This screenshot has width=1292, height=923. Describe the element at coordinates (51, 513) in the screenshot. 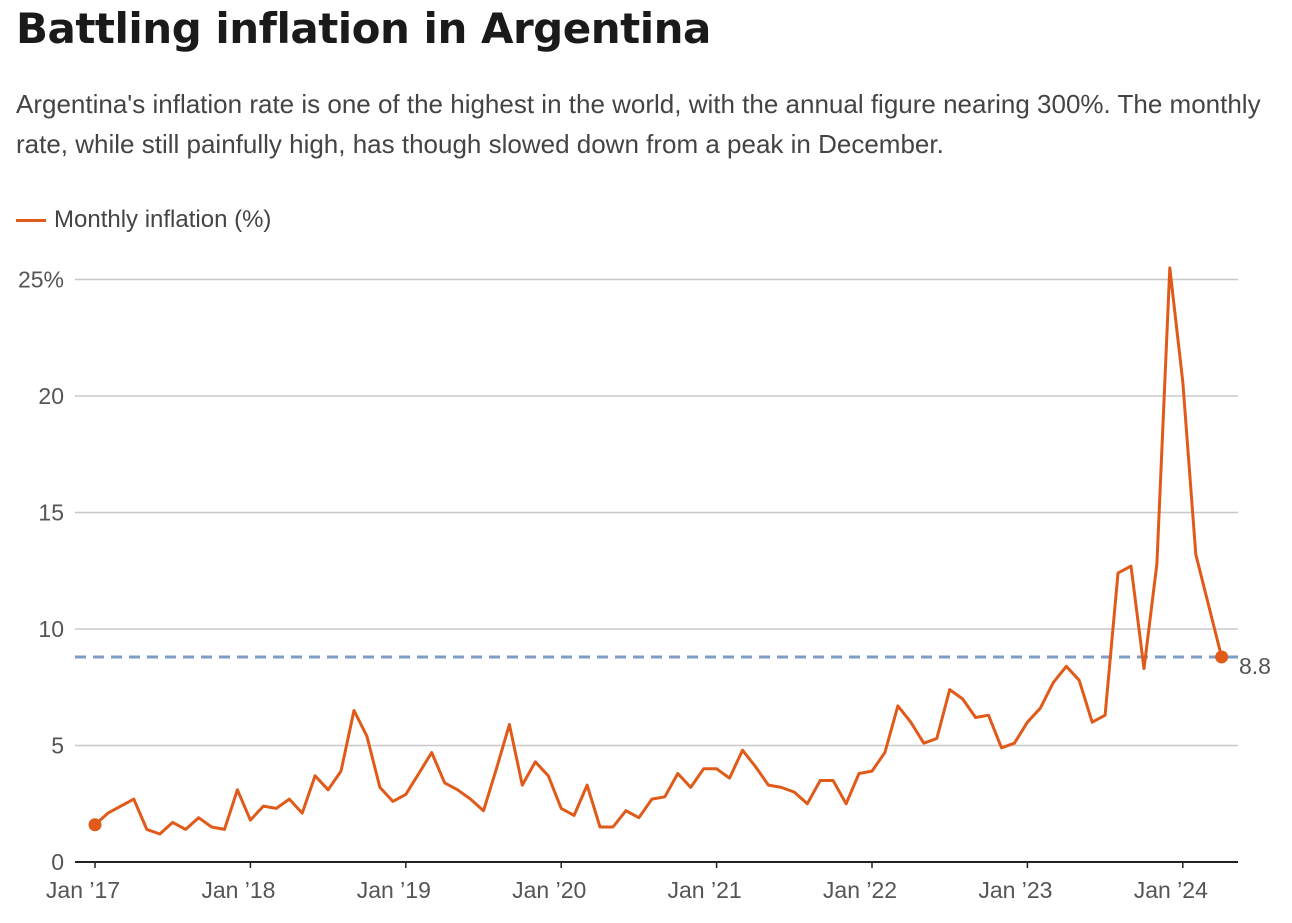

I see `y-tick-label: 15` at that location.